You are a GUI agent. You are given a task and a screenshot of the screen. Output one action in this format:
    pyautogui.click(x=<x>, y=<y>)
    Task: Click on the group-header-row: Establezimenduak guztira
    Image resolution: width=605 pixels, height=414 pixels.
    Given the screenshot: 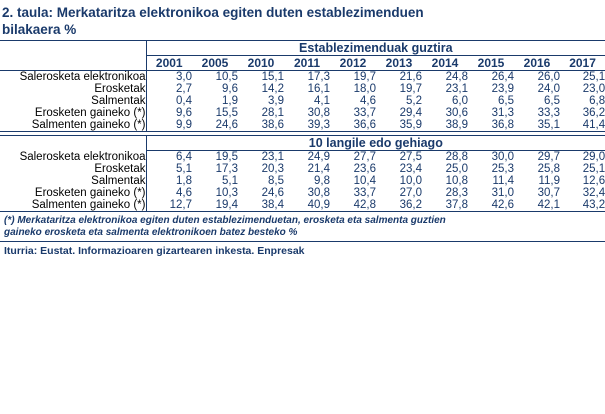 What is the action you would take?
    pyautogui.click(x=302, y=48)
    